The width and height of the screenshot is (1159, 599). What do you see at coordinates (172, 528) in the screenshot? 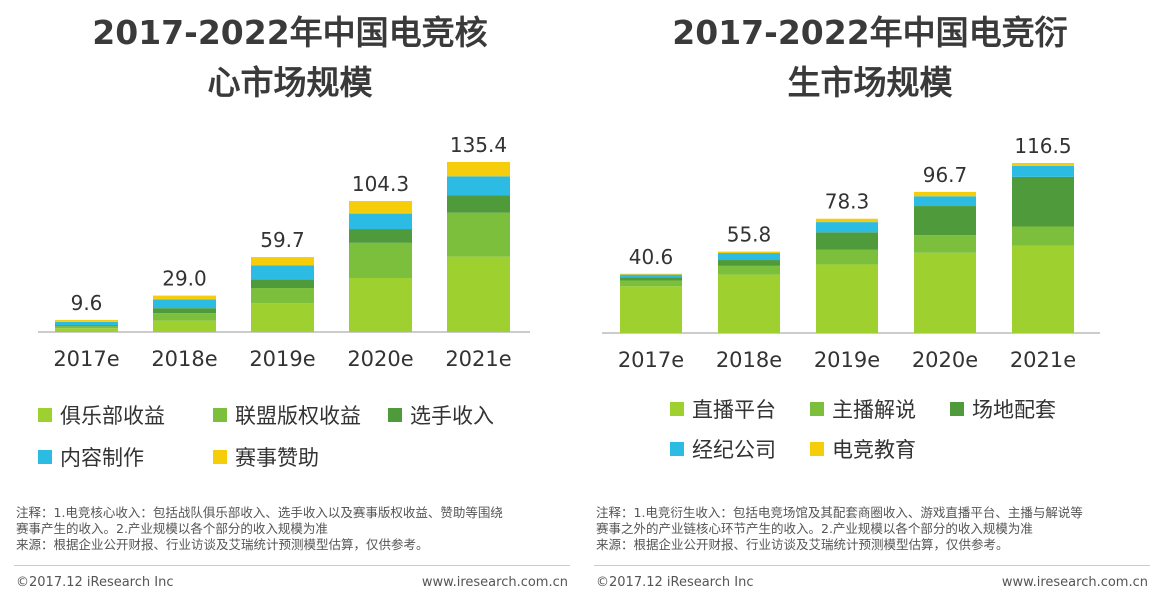
I see `note-line: 赛事产生的收入。2.产业规模以各个部分的收入规模为准` at bounding box center [172, 528].